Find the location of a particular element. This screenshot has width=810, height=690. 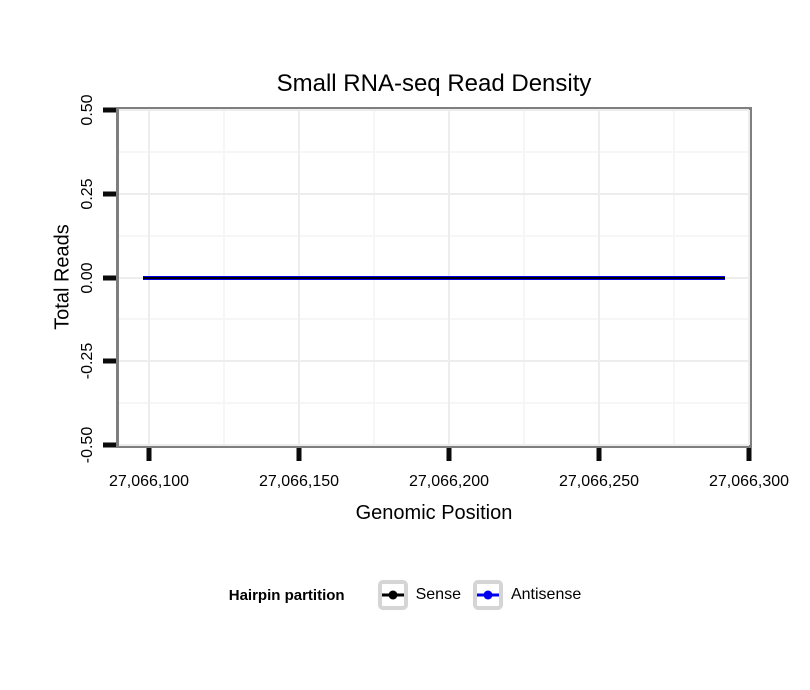

legend-title: Hairpin partition is located at coordinates (286, 595).